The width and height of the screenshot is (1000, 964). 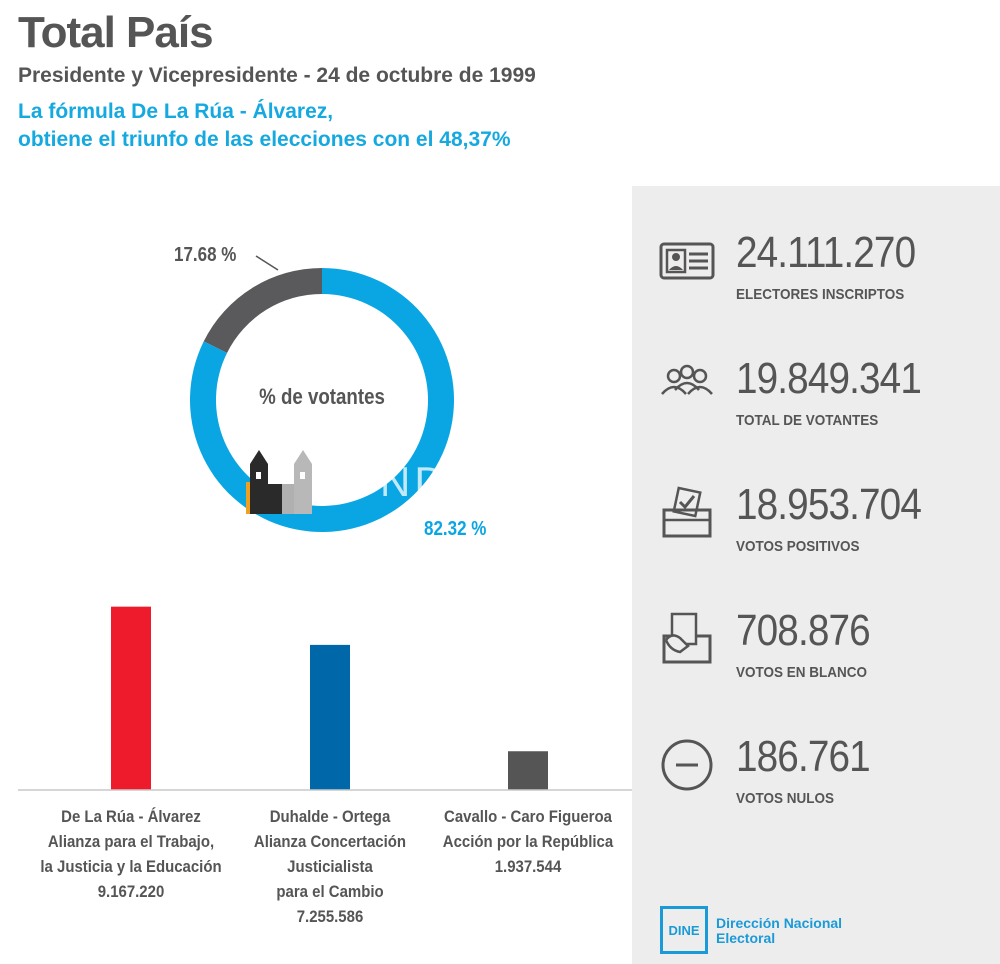 I want to click on stat-votos-en-blanco: 708.876 VOTOS EN BLANCO, so click(x=828, y=651).